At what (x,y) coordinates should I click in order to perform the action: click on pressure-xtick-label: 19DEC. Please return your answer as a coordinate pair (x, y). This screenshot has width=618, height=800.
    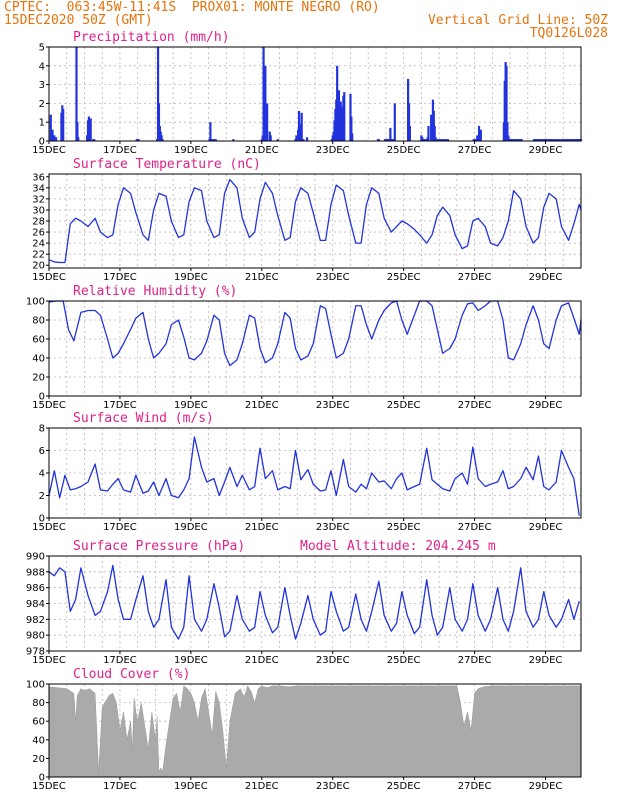
    Looking at the image, I should click on (191, 660).